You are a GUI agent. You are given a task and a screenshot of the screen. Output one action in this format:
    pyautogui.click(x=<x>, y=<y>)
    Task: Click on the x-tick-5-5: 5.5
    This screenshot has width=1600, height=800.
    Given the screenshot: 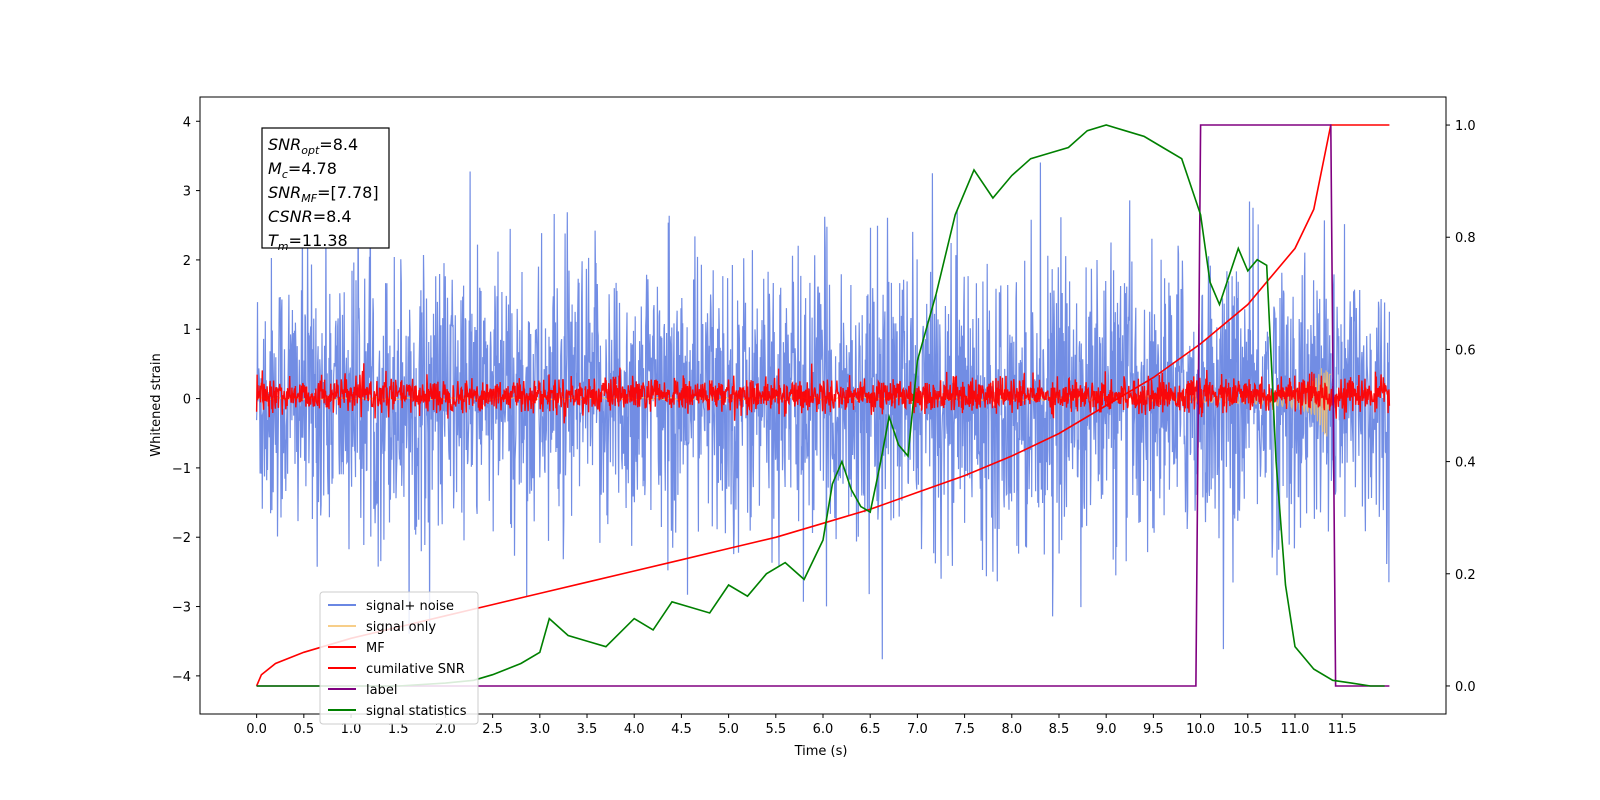 What is the action you would take?
    pyautogui.click(x=775, y=725)
    